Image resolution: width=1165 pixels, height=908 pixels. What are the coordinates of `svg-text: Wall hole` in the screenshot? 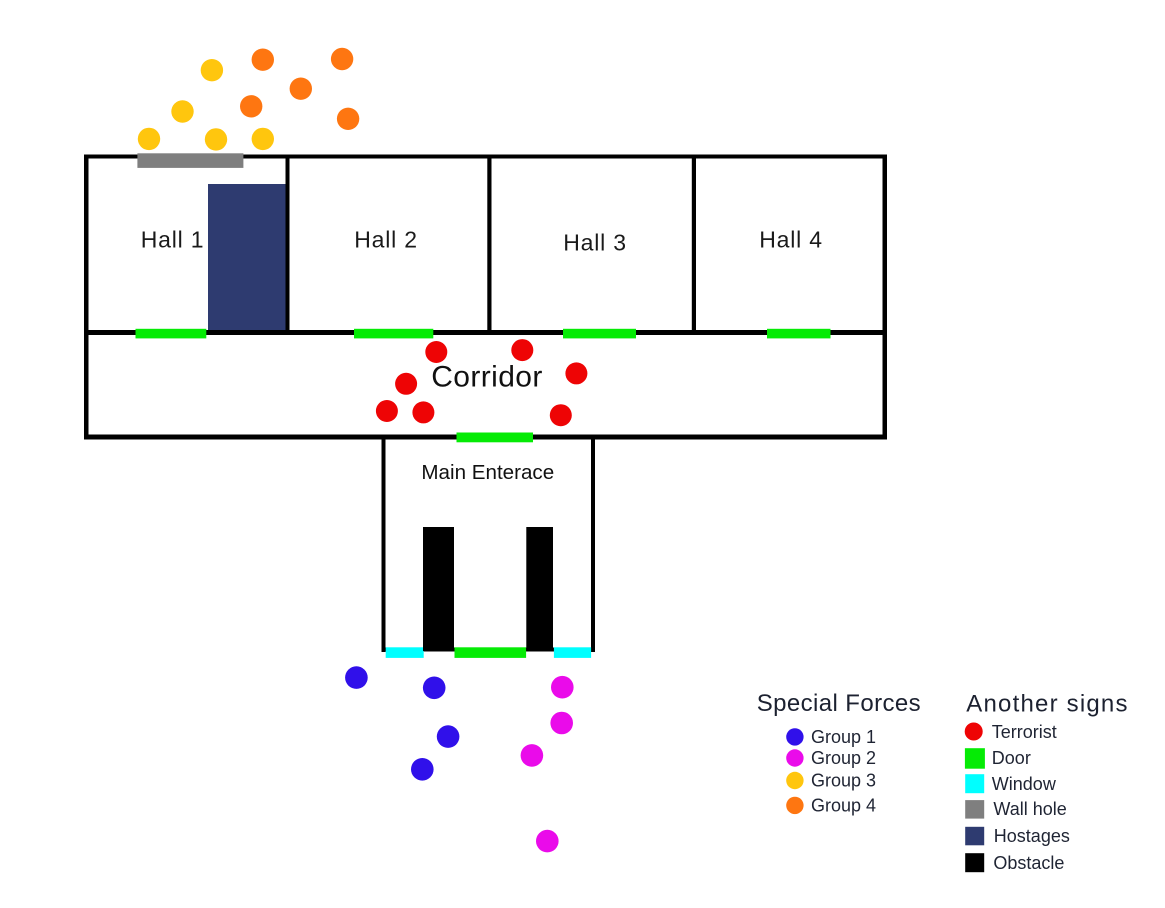 It's located at (1029, 809).